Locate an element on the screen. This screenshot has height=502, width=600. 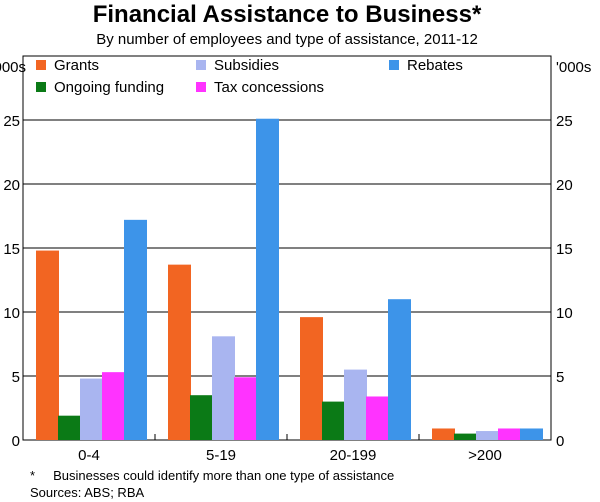
y-tick-label-left: 10 is located at coordinates (11, 313).